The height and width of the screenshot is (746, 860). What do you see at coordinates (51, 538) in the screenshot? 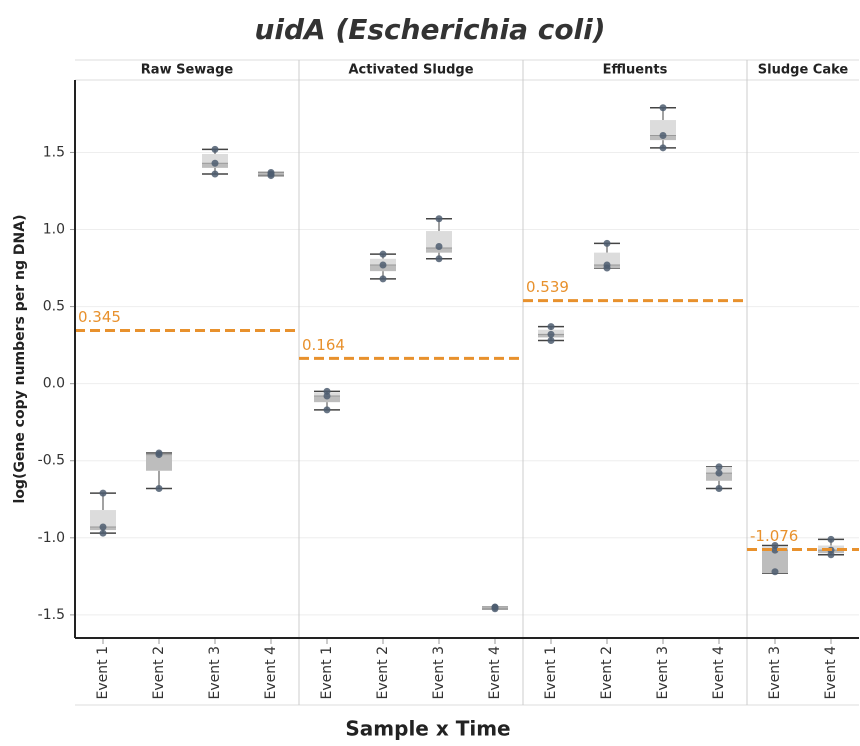
I see `y-tick-label: -1.0` at bounding box center [51, 538].